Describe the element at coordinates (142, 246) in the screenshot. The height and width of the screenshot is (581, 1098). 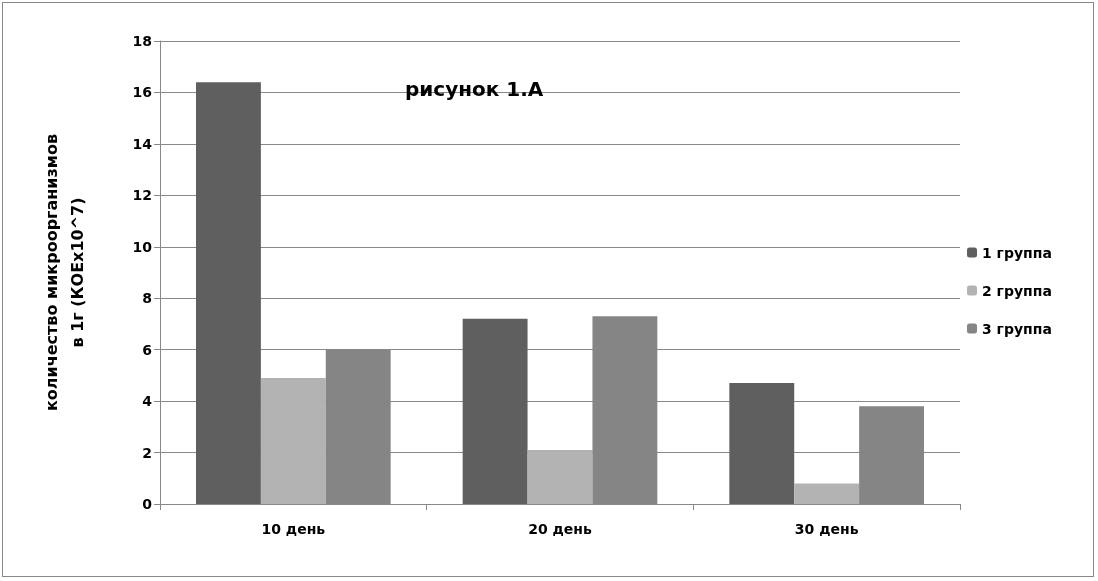
I see `y-tick-label: 10` at that location.